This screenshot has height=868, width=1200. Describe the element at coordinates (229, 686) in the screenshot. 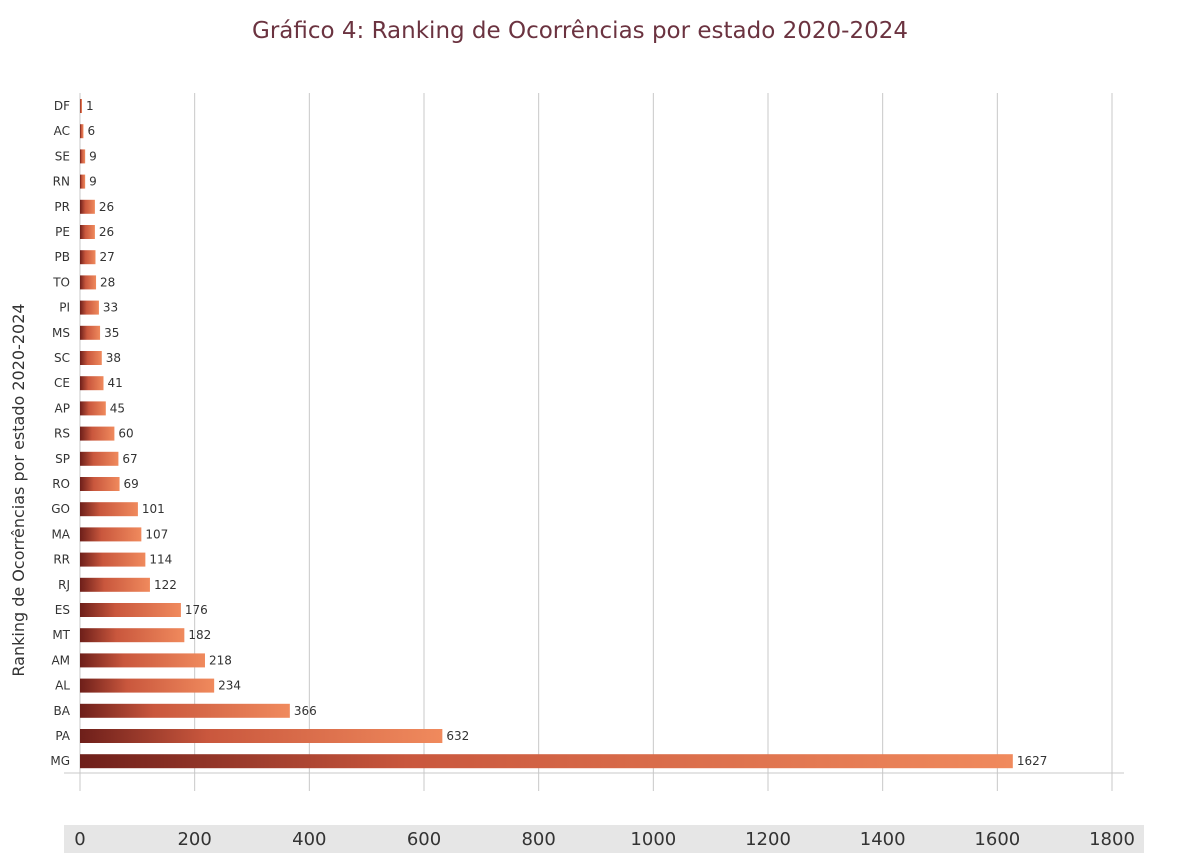

I see `data-label: 234` at that location.